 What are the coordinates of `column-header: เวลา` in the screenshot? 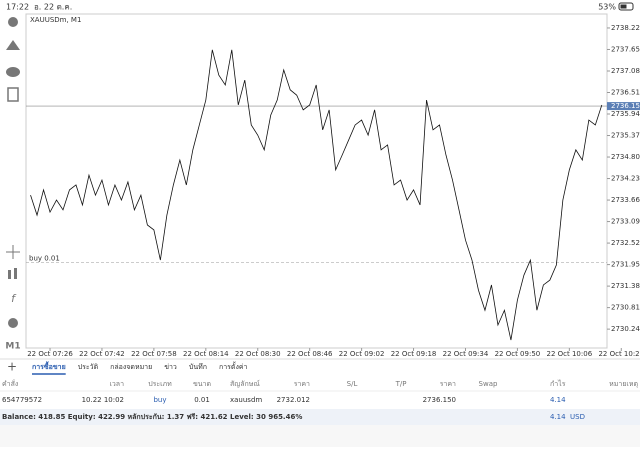 It's located at (116, 384).